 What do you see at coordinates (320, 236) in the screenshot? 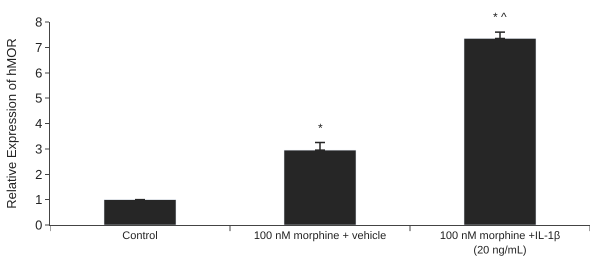
I see `x-tick-label: 100 nM morphine + vehicle` at bounding box center [320, 236].